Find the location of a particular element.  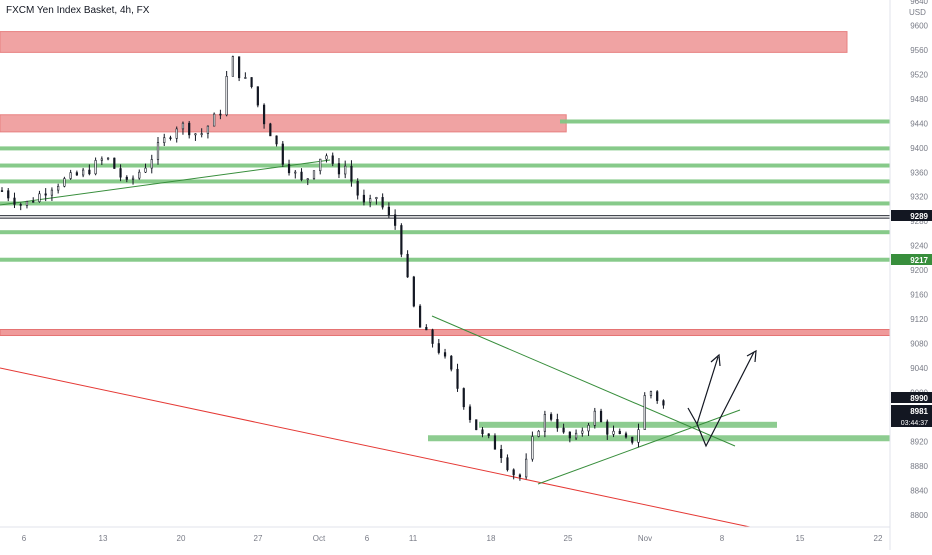

x-tick-label: 22 is located at coordinates (878, 538).